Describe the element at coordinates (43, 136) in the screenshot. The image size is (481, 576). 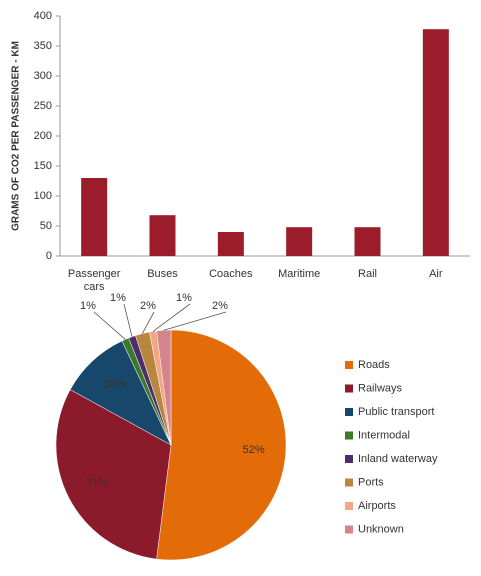
I see `y-tick-label: 200` at that location.